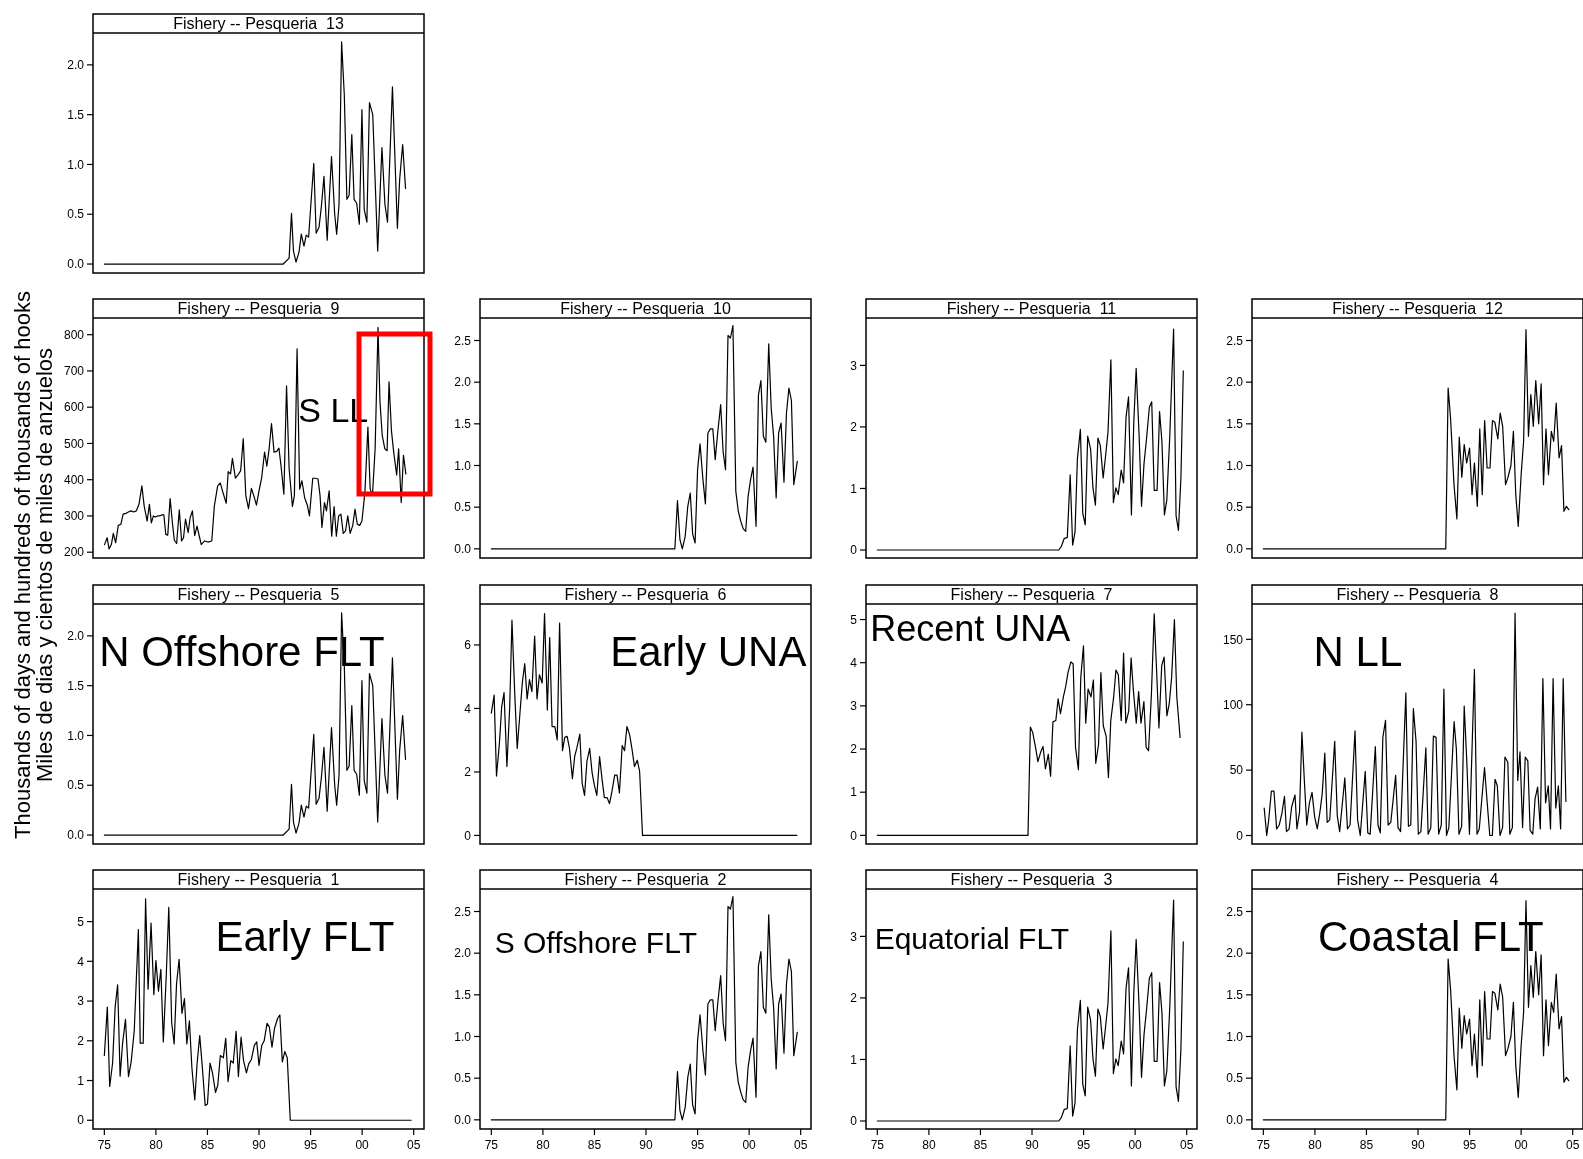 Image resolution: width=1583 pixels, height=1159 pixels. Describe the element at coordinates (305, 936) in the screenshot. I see `annotation: Early FLT` at that location.